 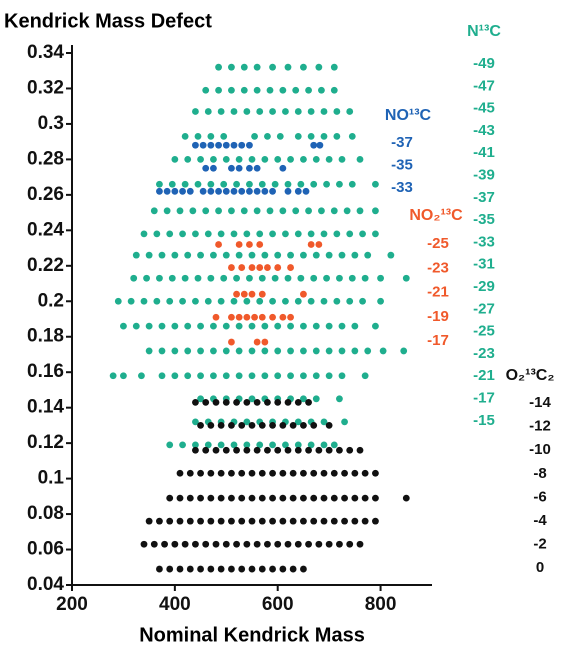 What do you see at coordinates (530, 375) in the screenshot?
I see `group-label: O₂¹³C₂` at bounding box center [530, 375].